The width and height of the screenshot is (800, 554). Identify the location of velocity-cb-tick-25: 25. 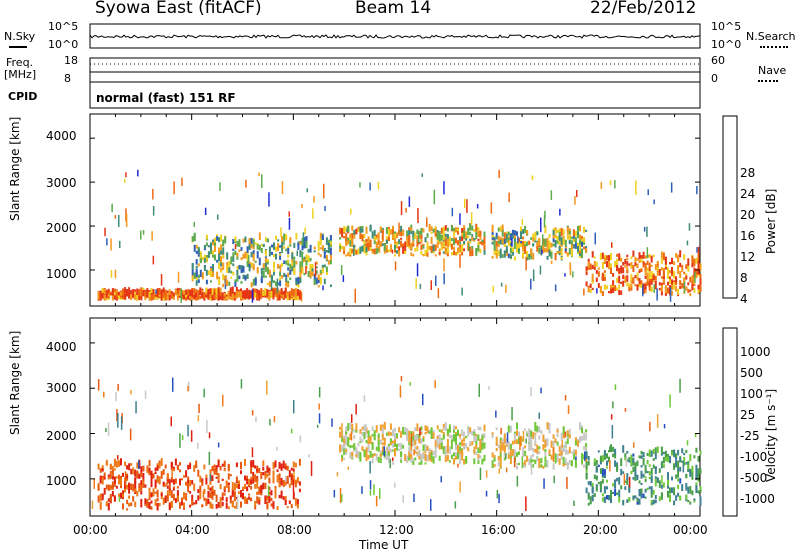
(748, 415).